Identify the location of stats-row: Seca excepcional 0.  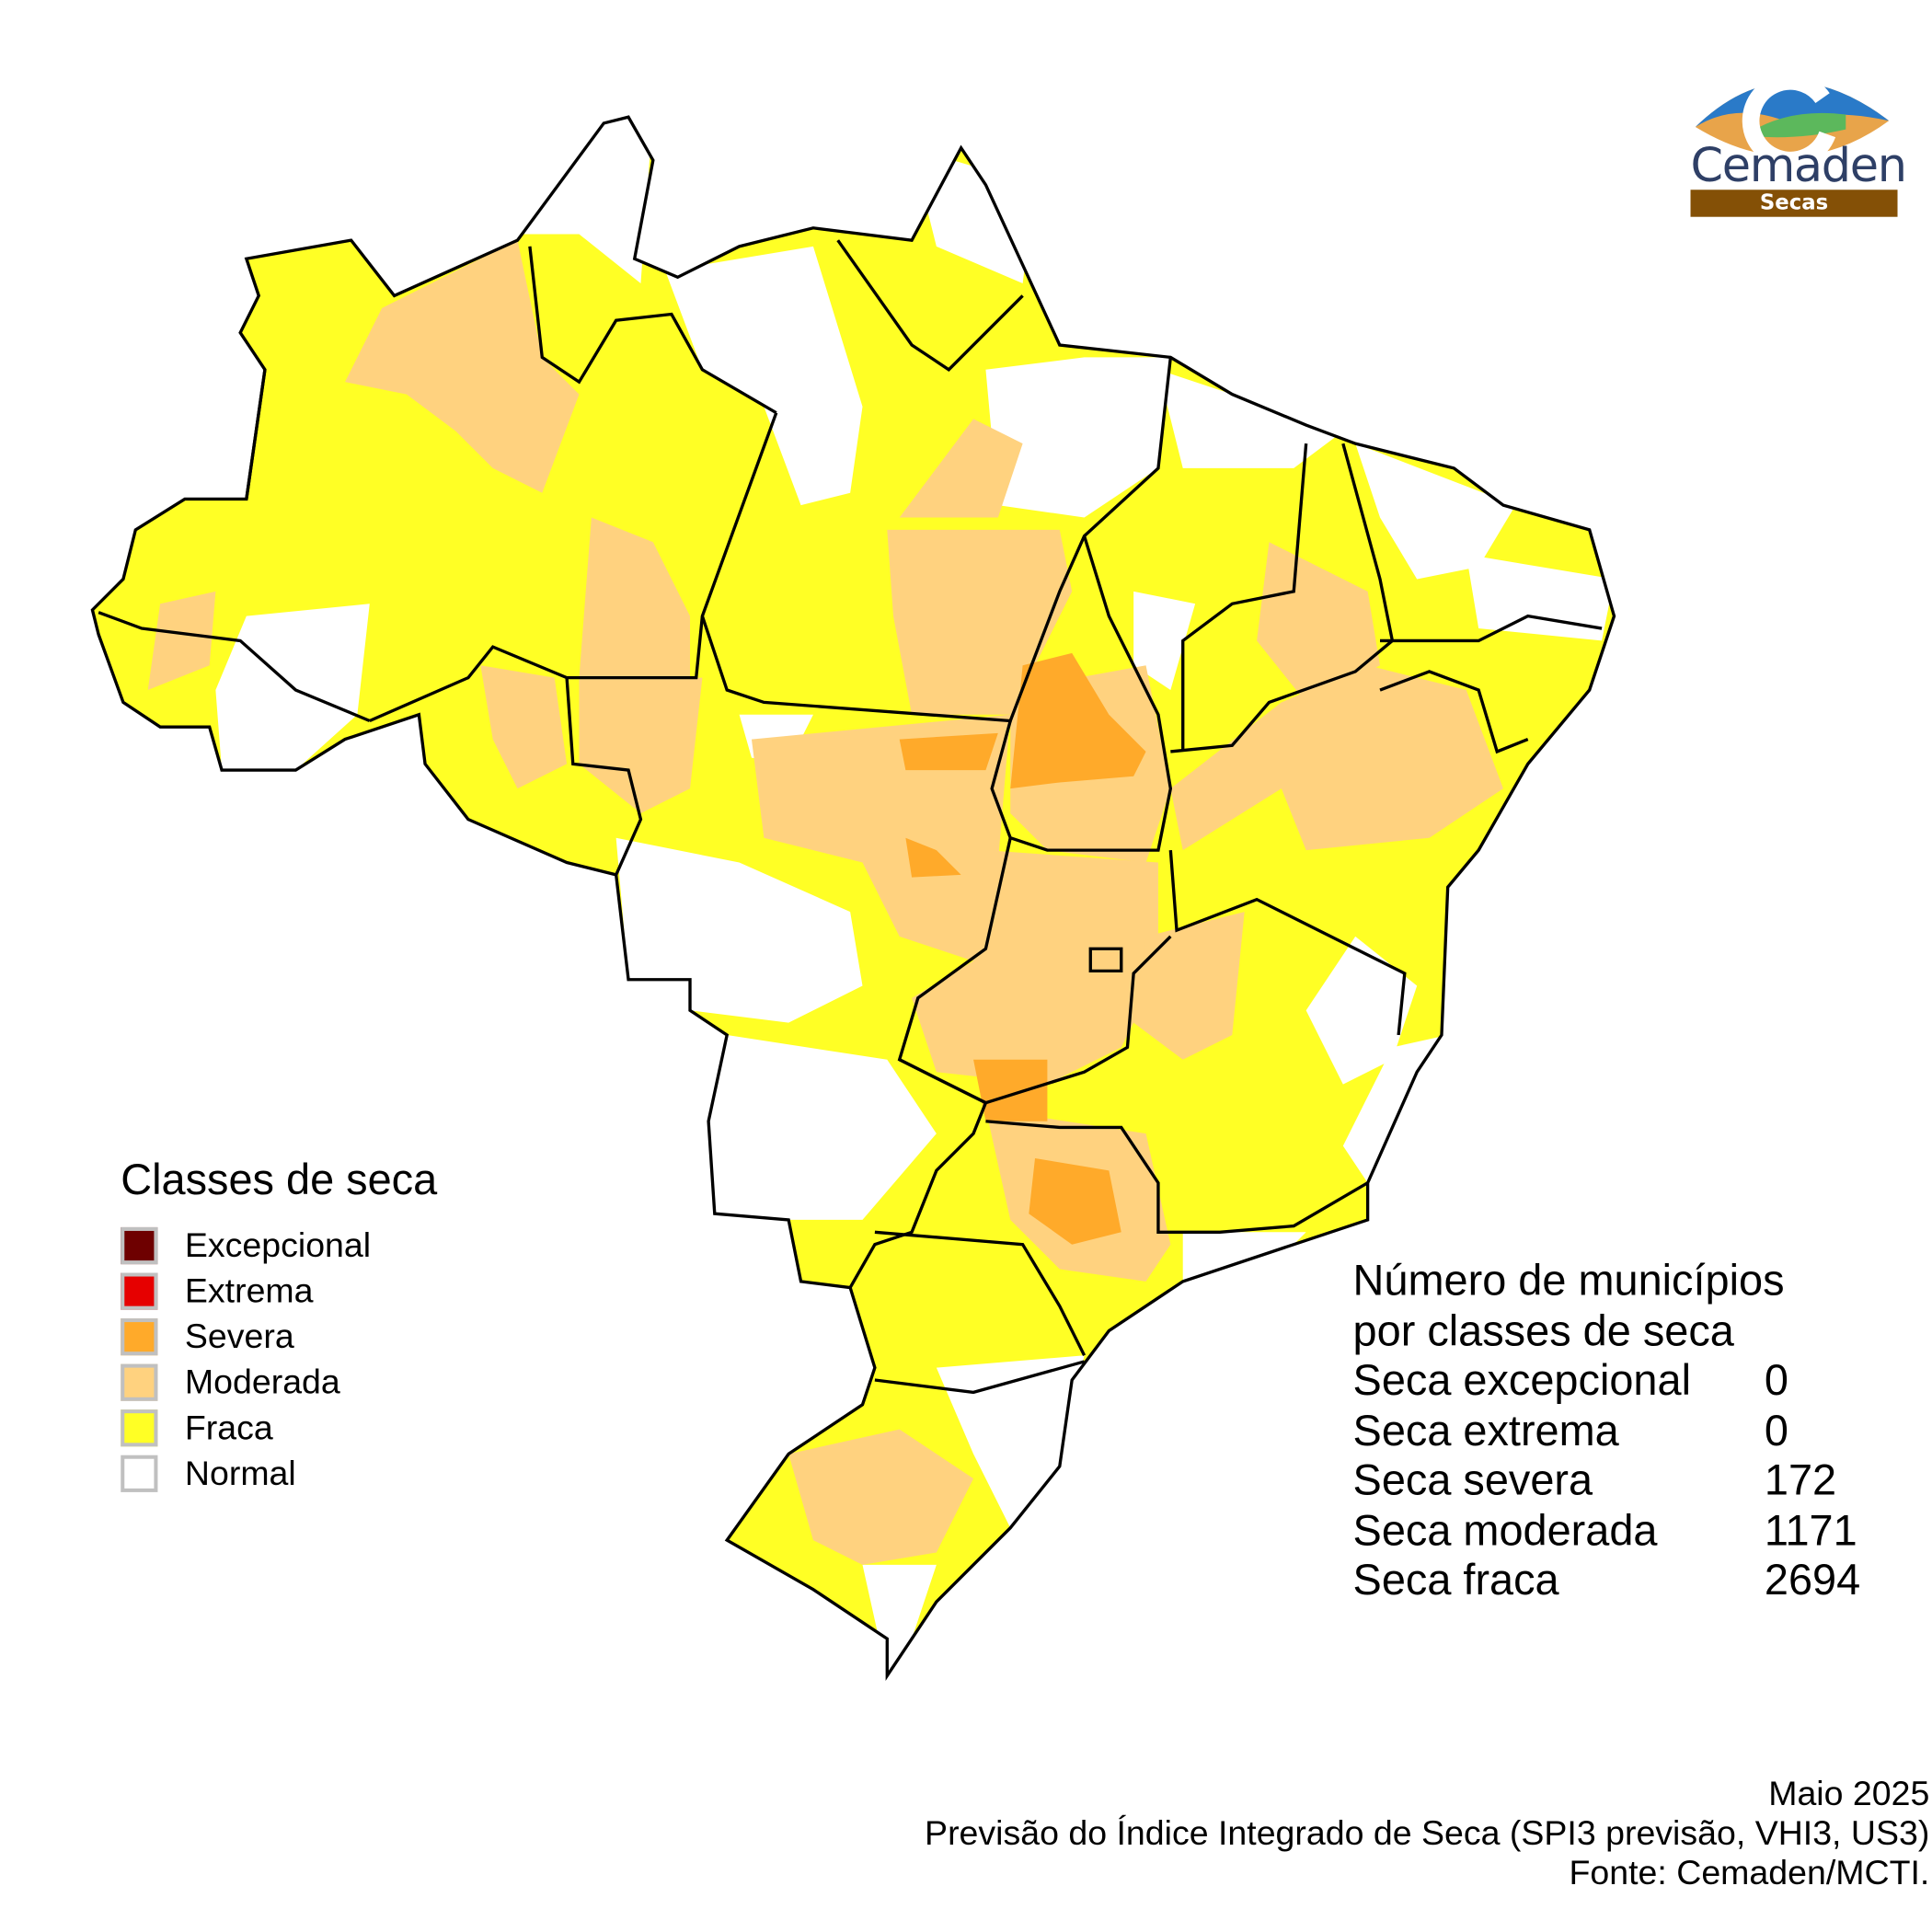
(1607, 1382).